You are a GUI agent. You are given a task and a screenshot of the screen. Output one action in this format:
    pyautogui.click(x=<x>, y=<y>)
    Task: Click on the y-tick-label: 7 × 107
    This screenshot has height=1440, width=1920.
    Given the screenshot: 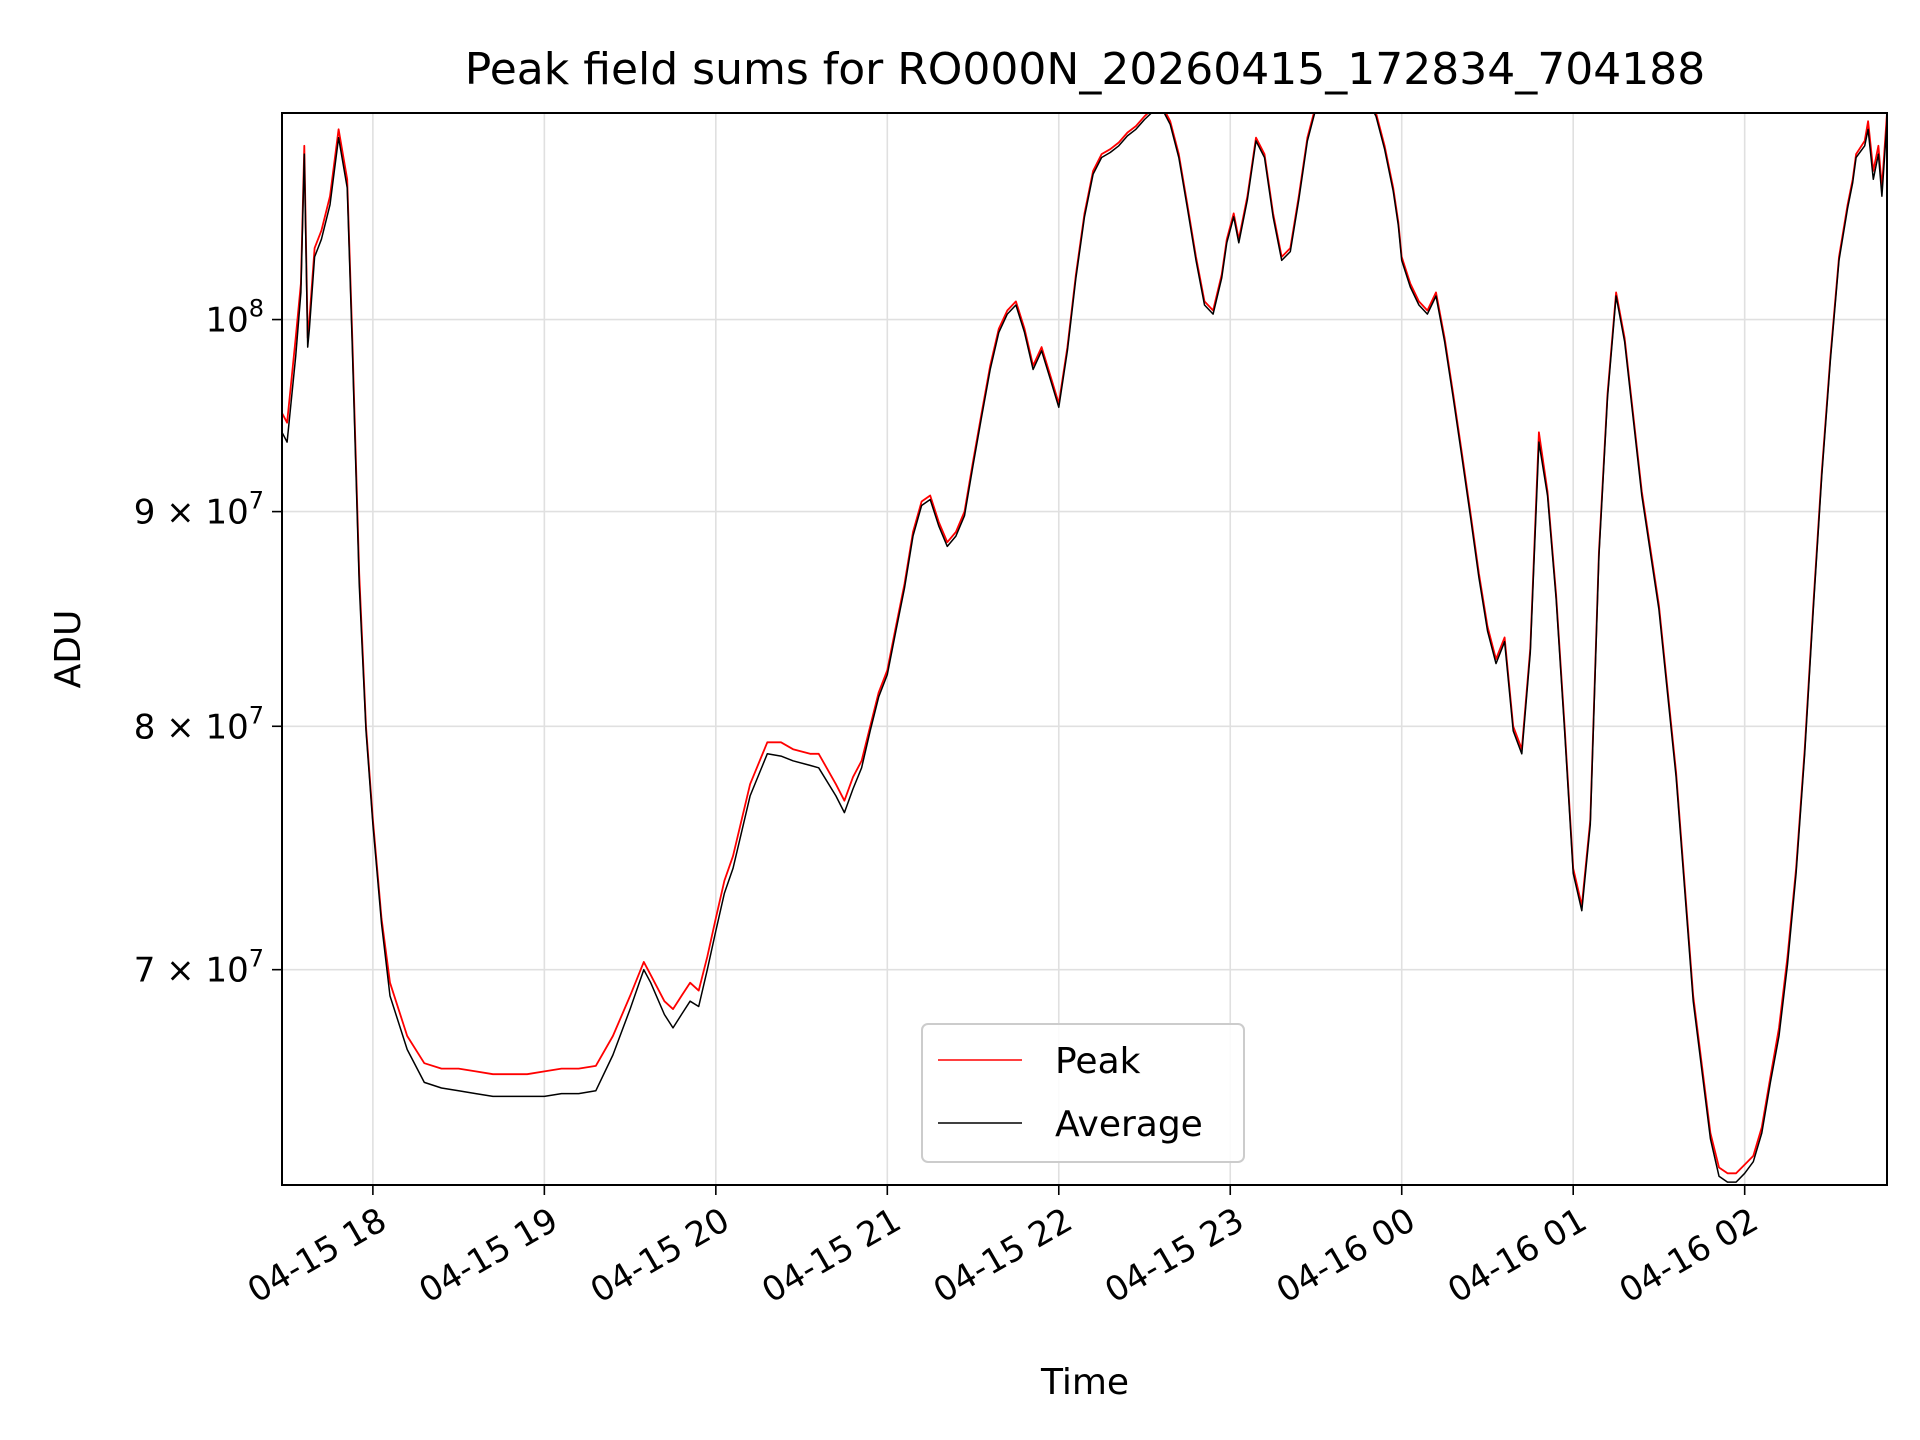 What is the action you would take?
    pyautogui.click(x=199, y=968)
    